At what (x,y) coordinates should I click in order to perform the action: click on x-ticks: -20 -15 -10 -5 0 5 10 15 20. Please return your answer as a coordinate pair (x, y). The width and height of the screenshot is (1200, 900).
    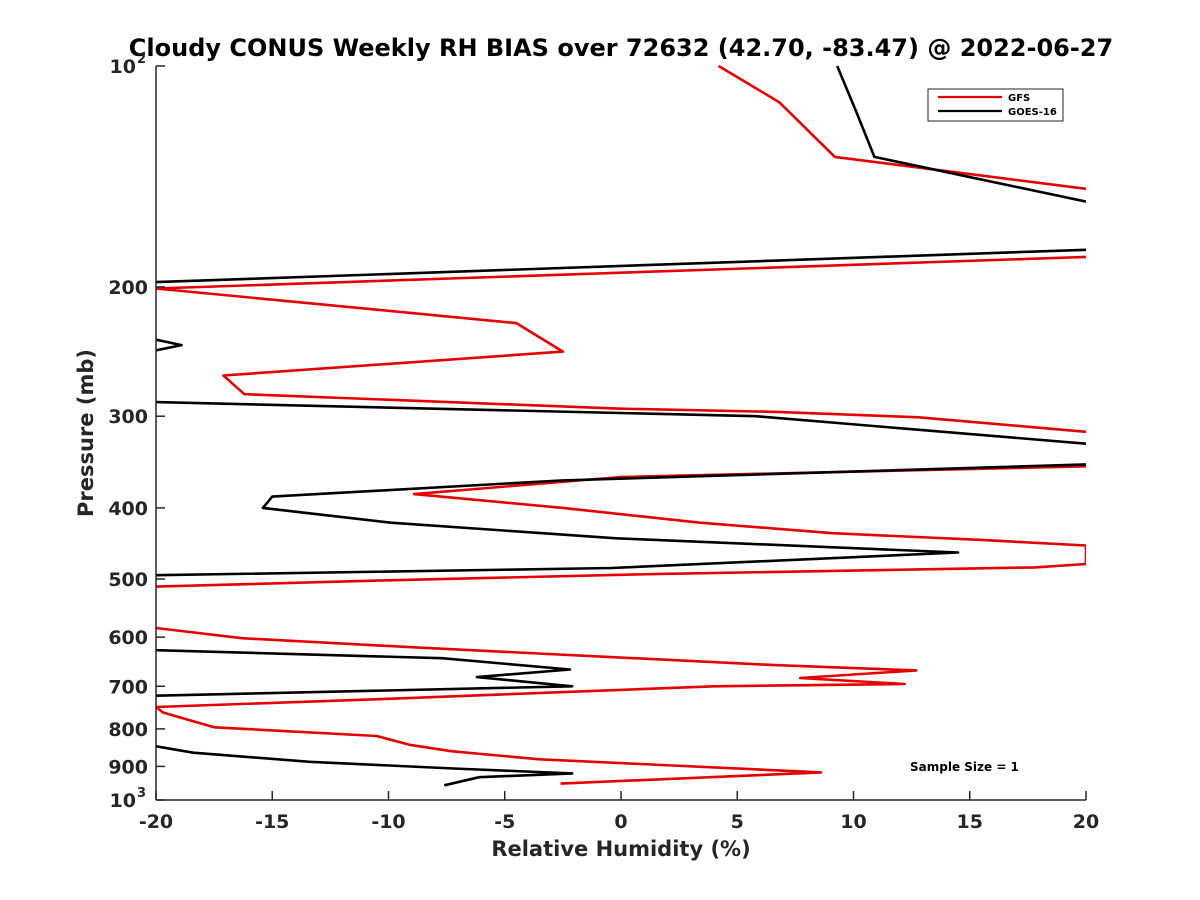
    Looking at the image, I should click on (619, 812).